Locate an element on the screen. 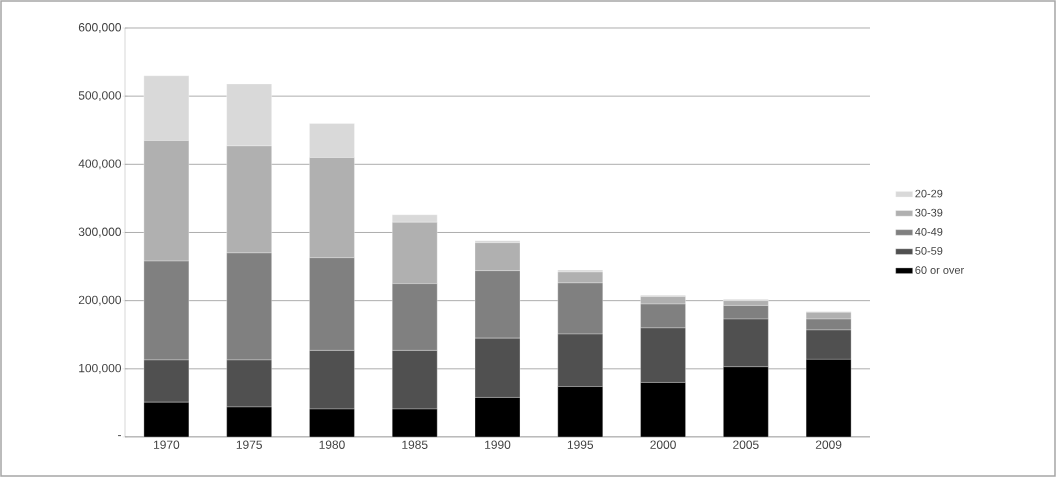 The width and height of the screenshot is (1056, 477). y-tick-label: 200,000 is located at coordinates (100, 300).